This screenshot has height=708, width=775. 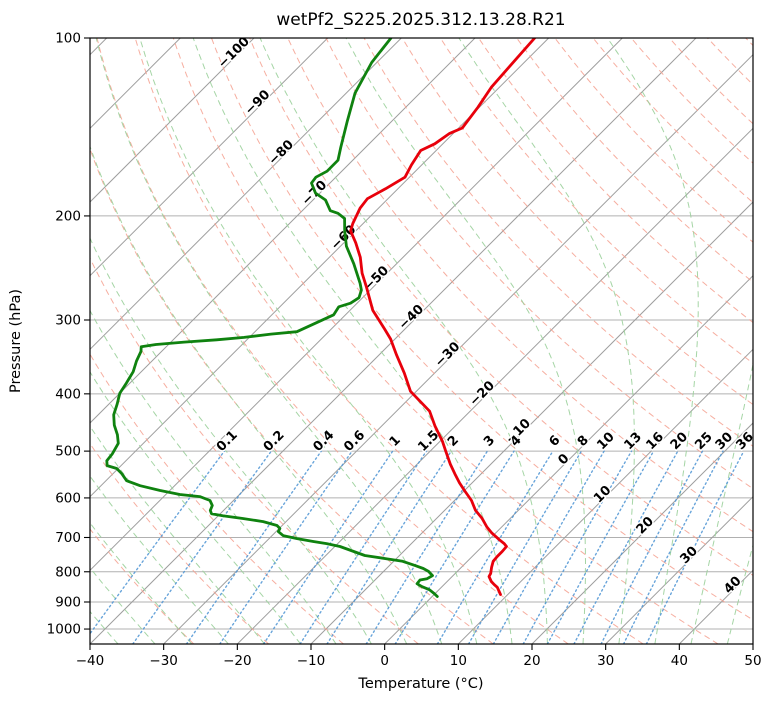 I want to click on isotherm-label: −80, so click(x=281, y=152).